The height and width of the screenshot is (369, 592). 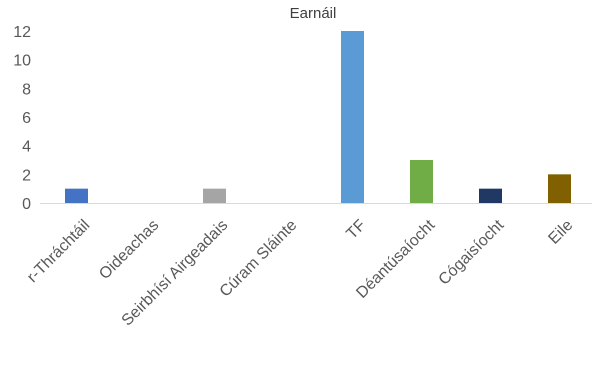 I want to click on chart-title: Earnáil, so click(x=313, y=13).